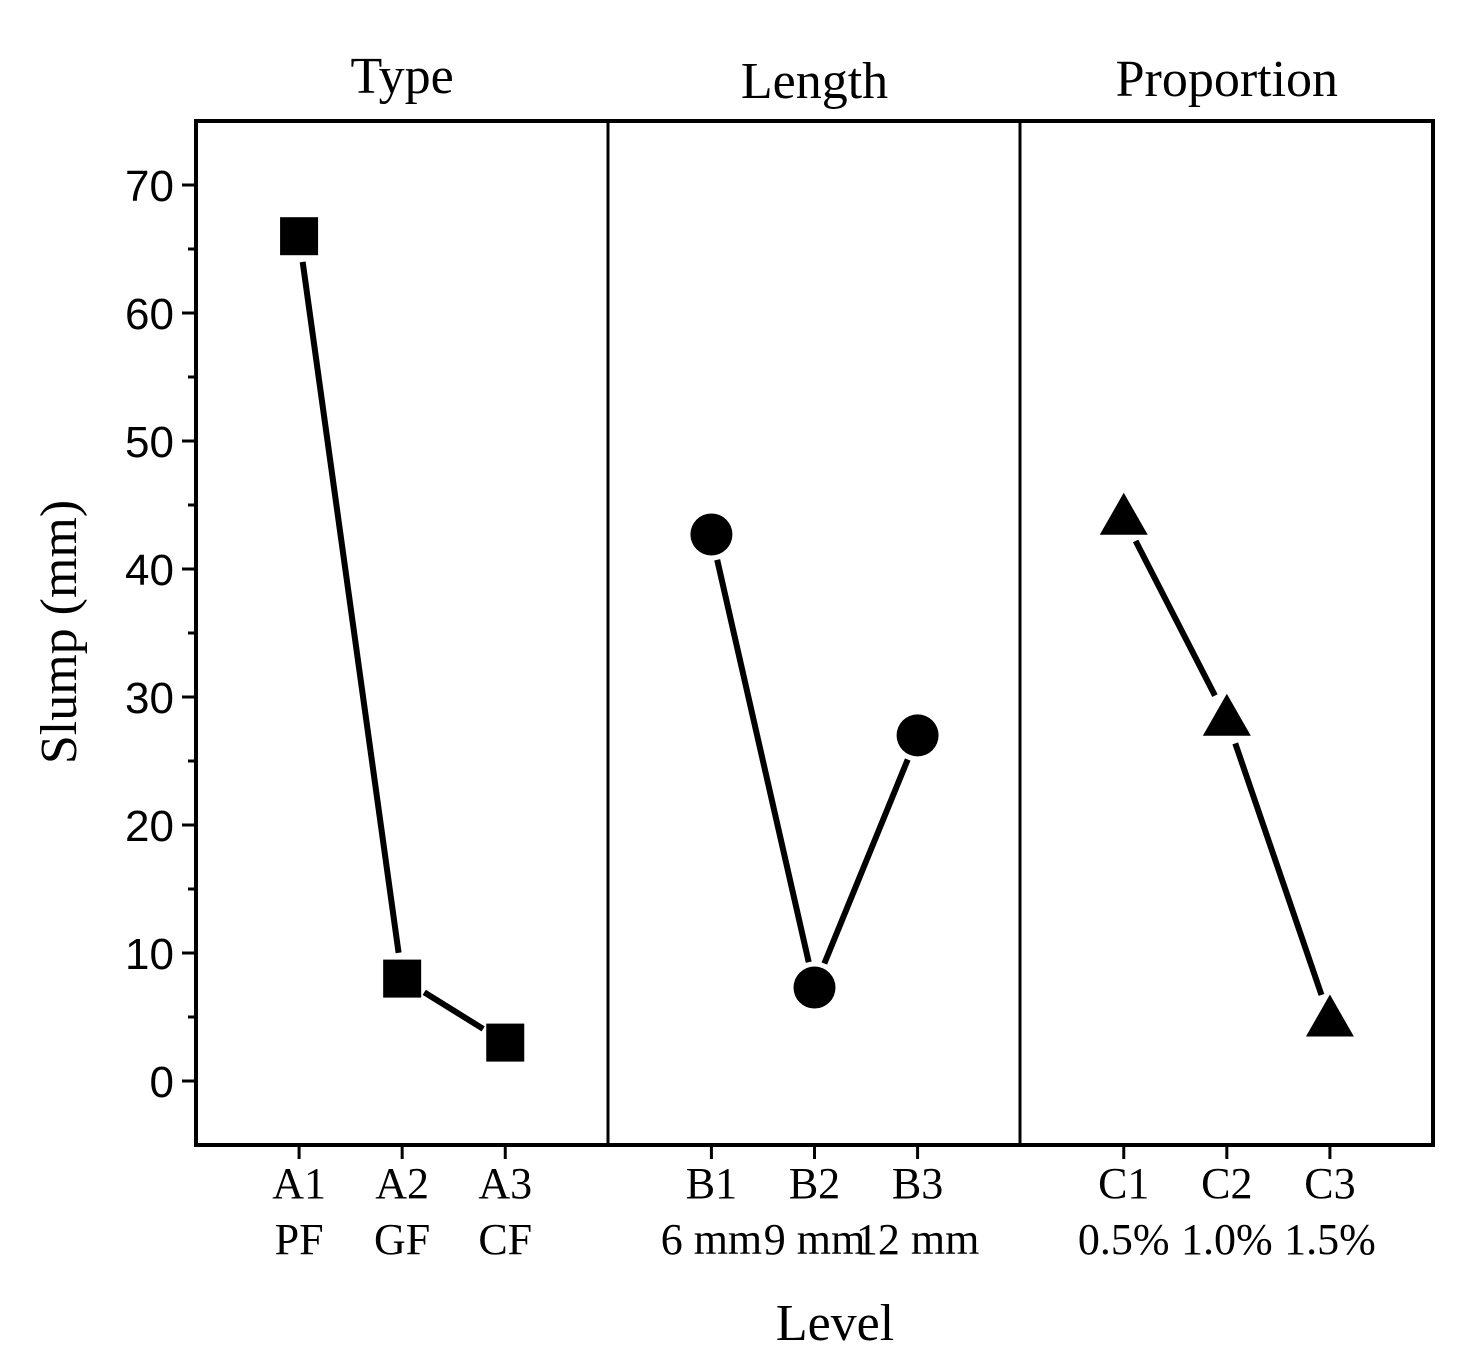 The height and width of the screenshot is (1363, 1475). I want to click on data-point-b3, so click(917, 735).